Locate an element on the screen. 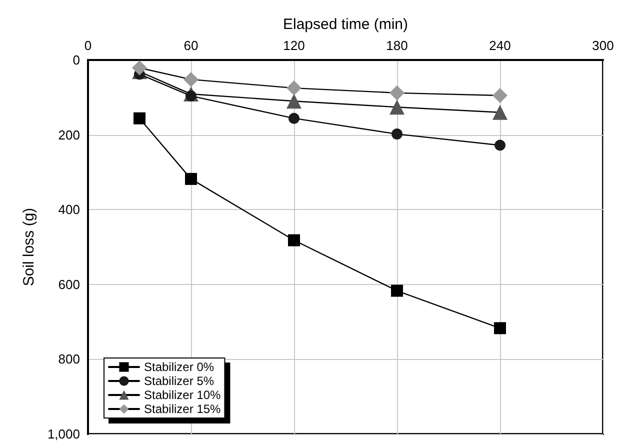 This screenshot has height=448, width=629. y-tick-label: 400 is located at coordinates (69, 210).